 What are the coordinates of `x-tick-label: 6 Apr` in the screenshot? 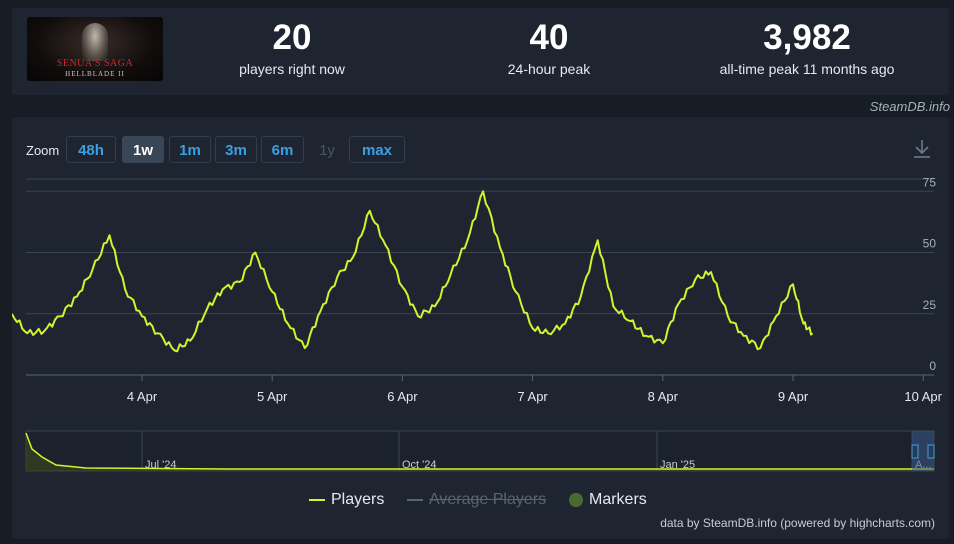 It's located at (402, 396).